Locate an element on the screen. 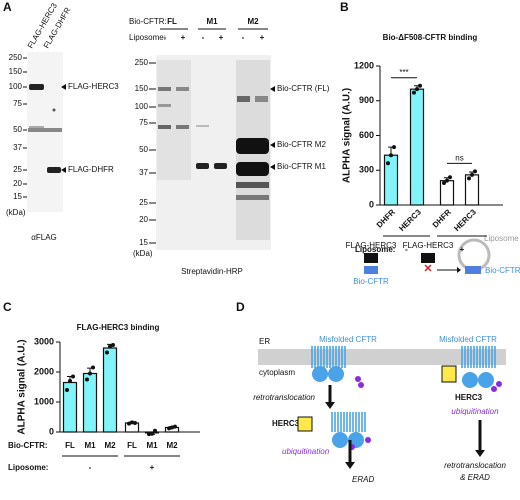 This screenshot has height=500, width=520. y-tick-label: 1000 is located at coordinates (44, 401).